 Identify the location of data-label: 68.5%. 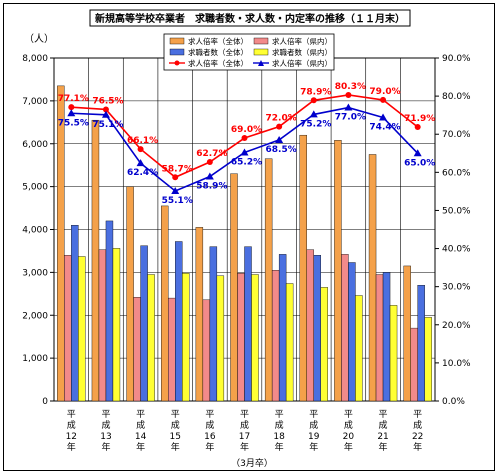
(281, 150).